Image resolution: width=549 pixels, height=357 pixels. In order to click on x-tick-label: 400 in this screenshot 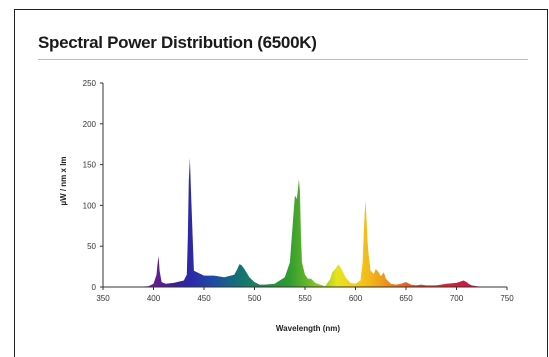, I will do `click(154, 298)`.